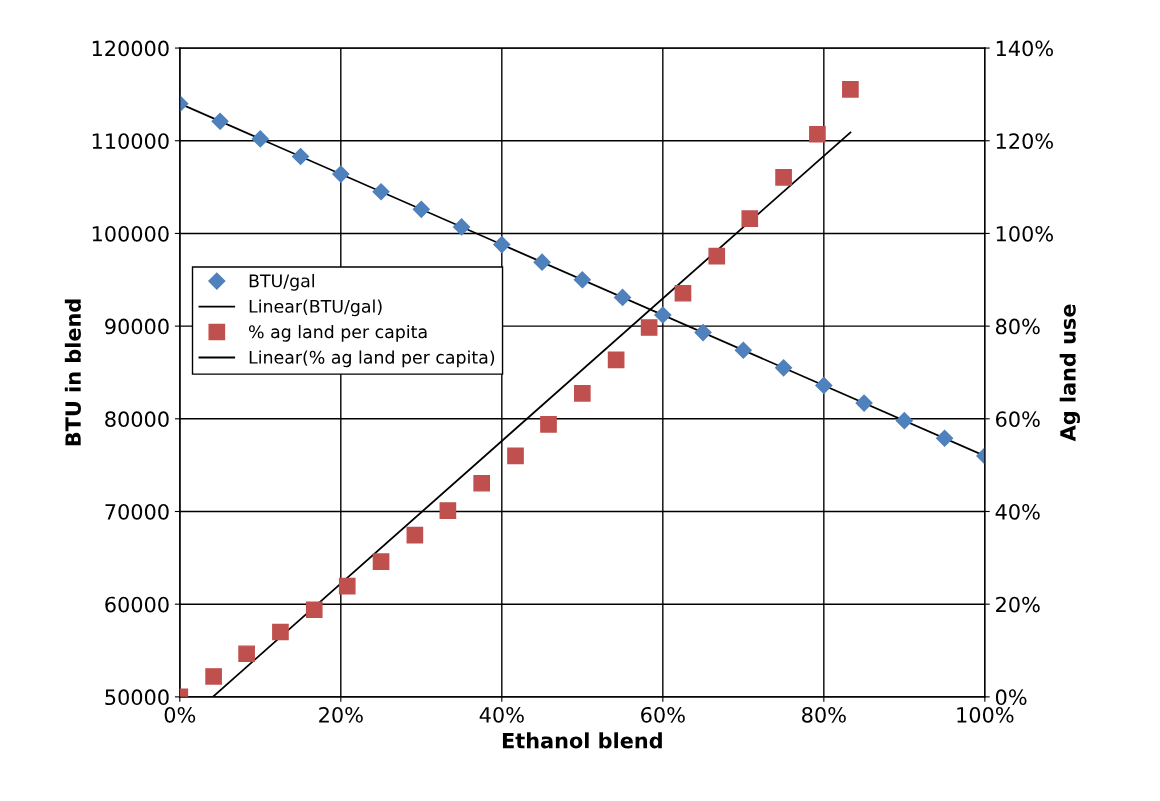 The image size is (1160, 801). I want to click on y2-tick-label: 100%, so click(1024, 233).